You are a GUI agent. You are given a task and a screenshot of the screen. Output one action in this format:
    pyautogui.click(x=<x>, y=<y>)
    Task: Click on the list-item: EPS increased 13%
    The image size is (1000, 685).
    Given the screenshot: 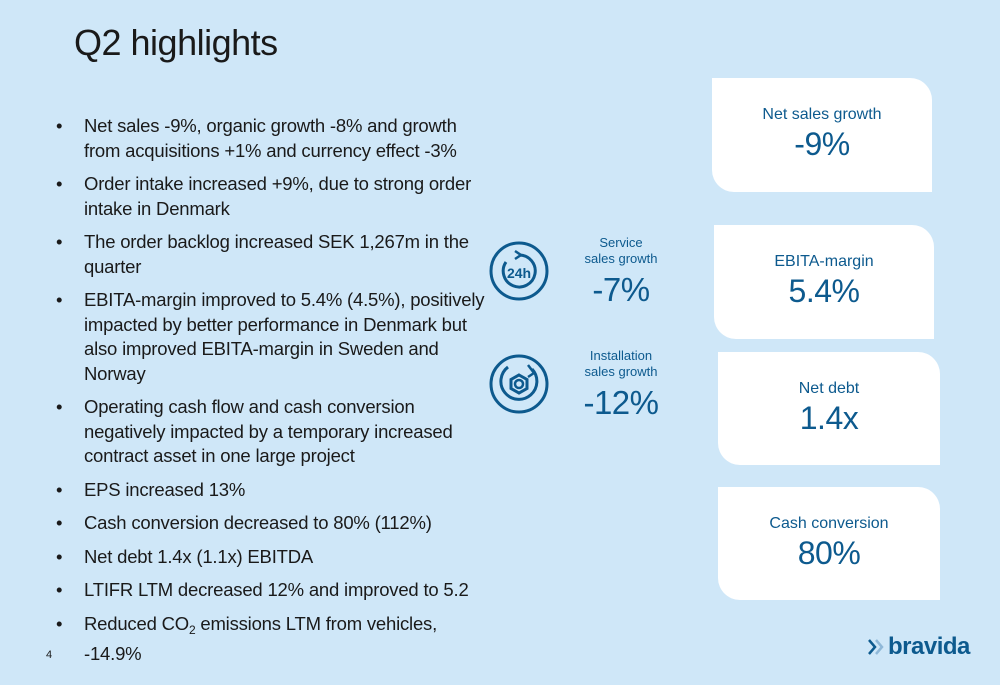 What is the action you would take?
    pyautogui.click(x=271, y=490)
    